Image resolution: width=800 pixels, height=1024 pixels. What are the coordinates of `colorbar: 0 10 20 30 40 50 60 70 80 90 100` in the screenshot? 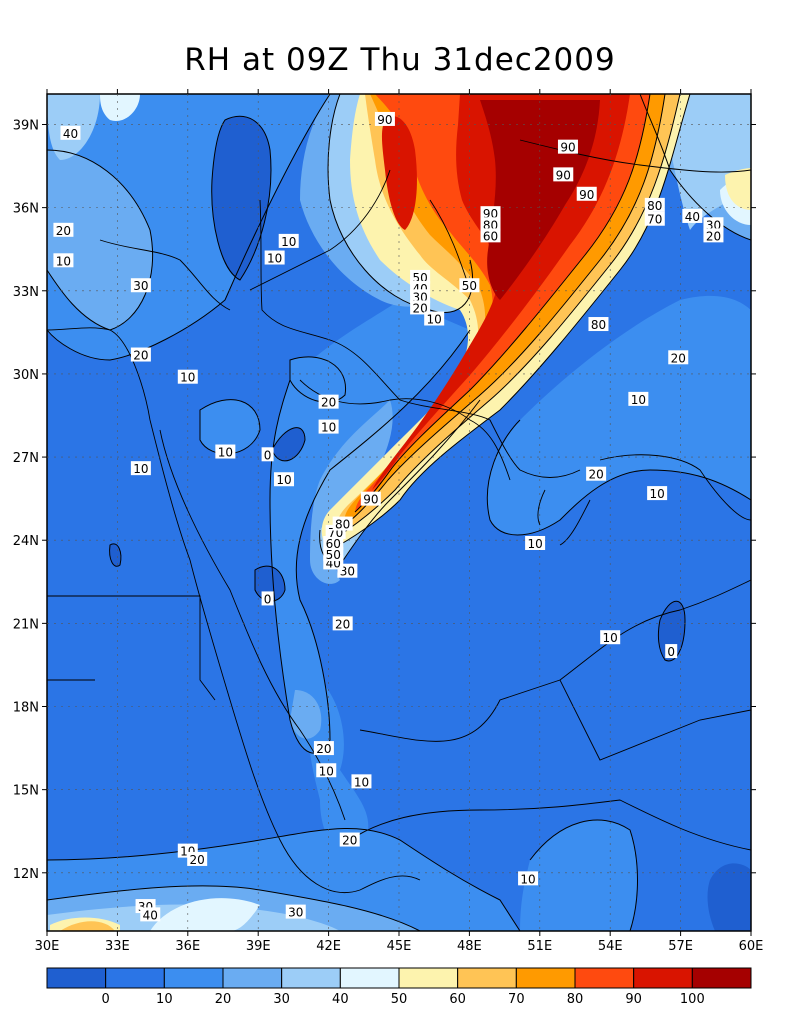 It's located at (399, 987).